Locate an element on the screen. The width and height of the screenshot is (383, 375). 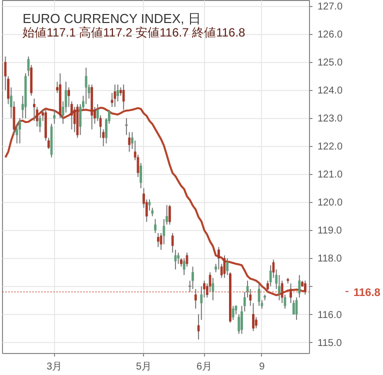
y-tick-label: 127.0 is located at coordinates (330, 7).